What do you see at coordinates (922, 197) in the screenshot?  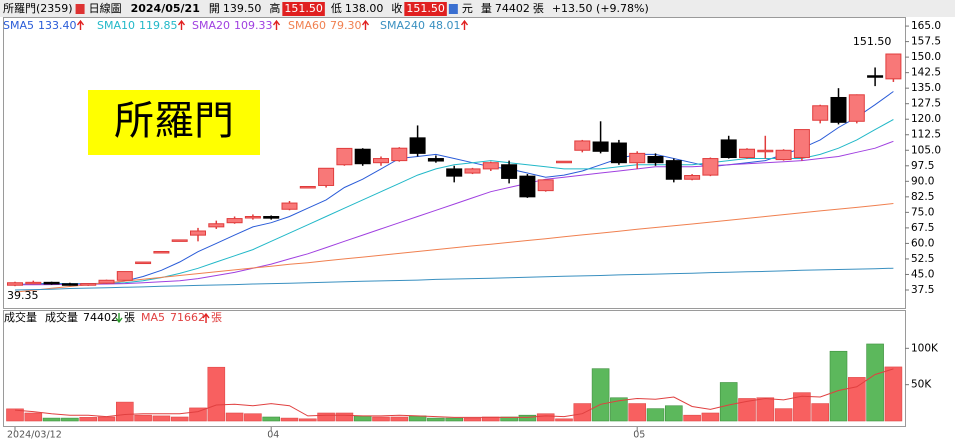 I see `y-tick-label: 82.5` at bounding box center [922, 197].